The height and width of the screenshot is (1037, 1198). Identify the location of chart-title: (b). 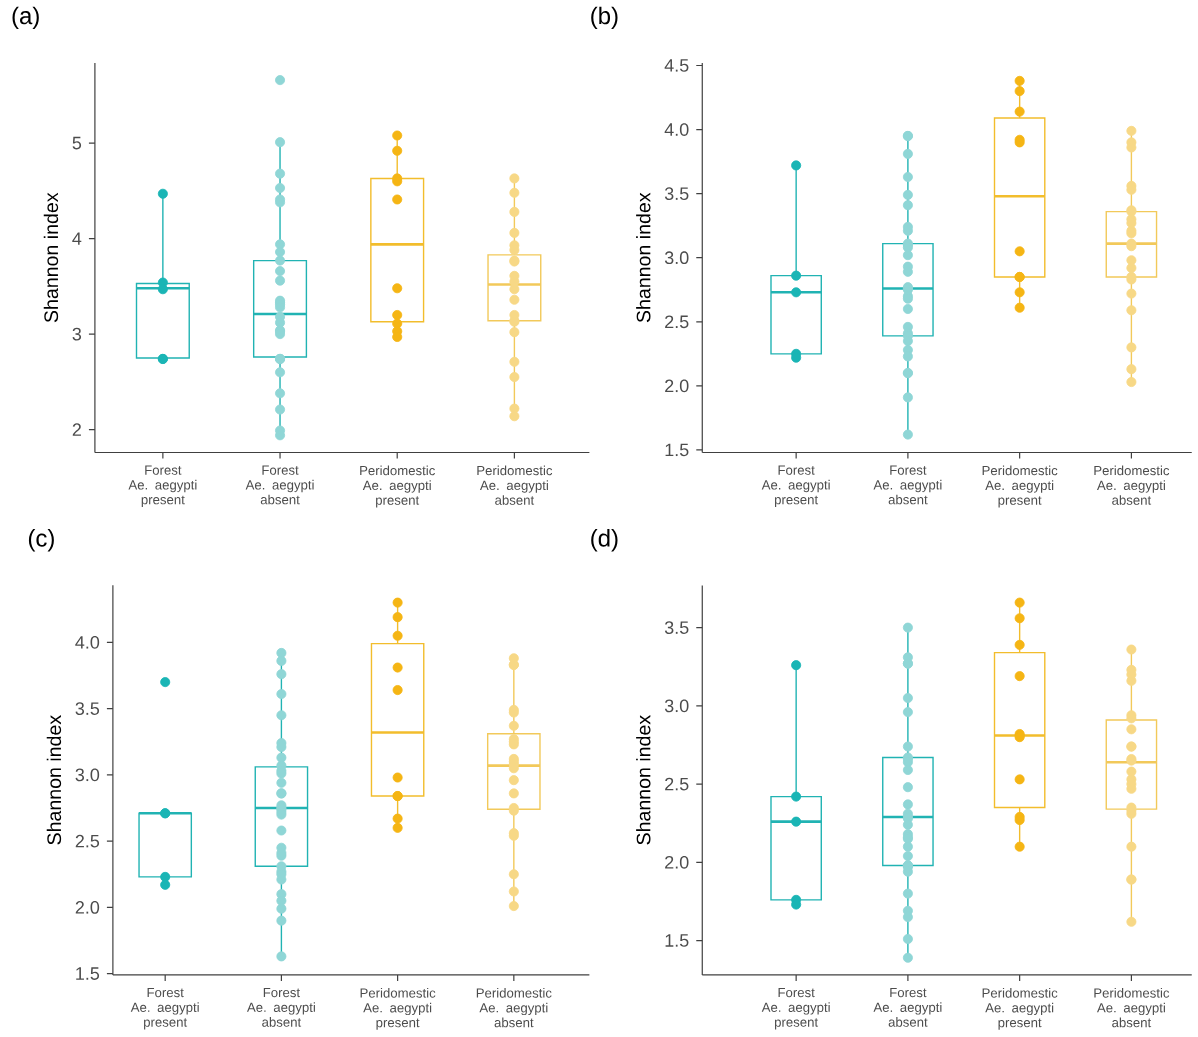
(604, 18).